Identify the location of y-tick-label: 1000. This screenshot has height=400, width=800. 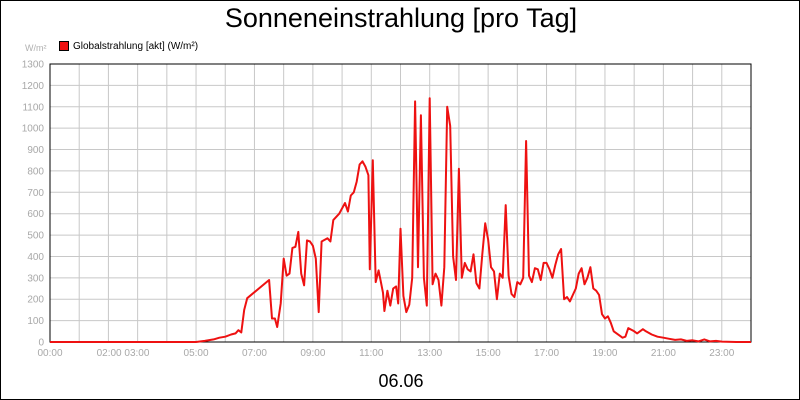
(33, 129).